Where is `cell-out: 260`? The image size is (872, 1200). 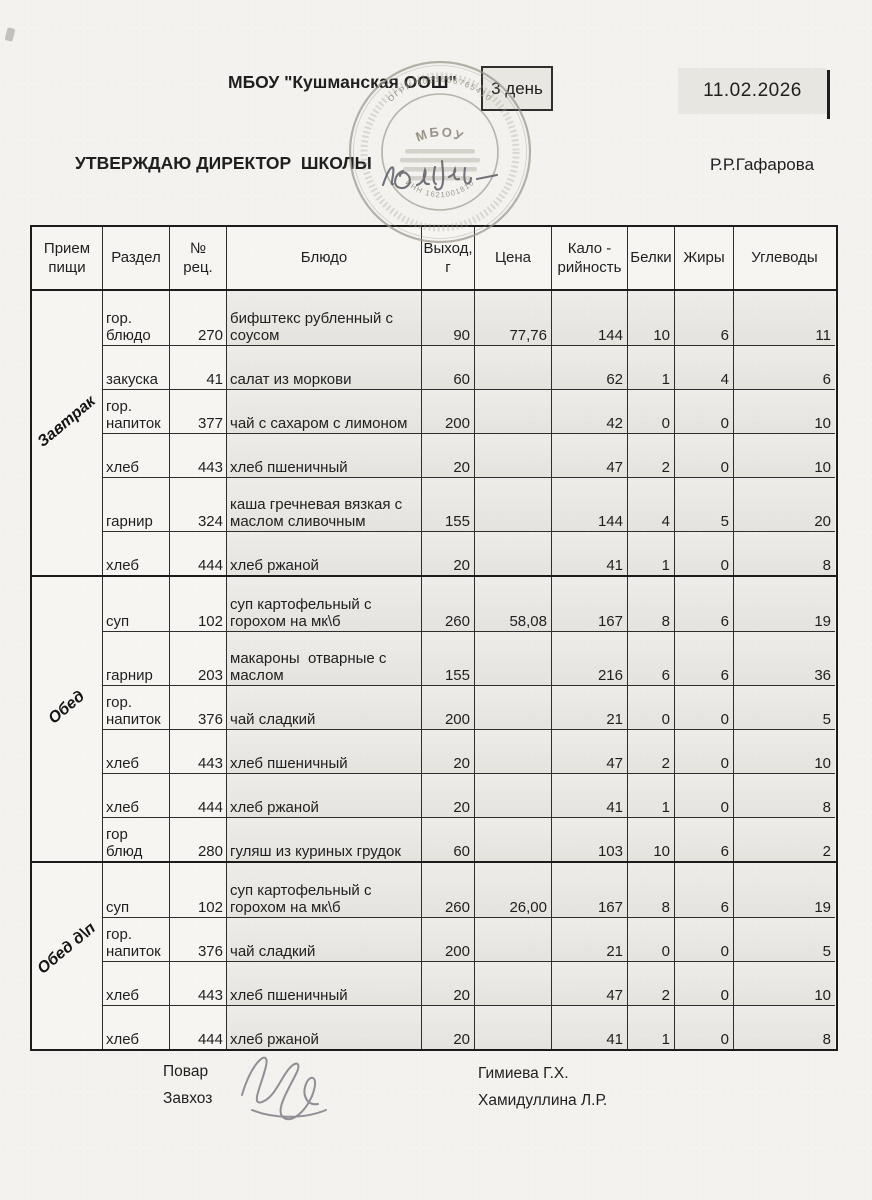
cell-out: 260 is located at coordinates (448, 890).